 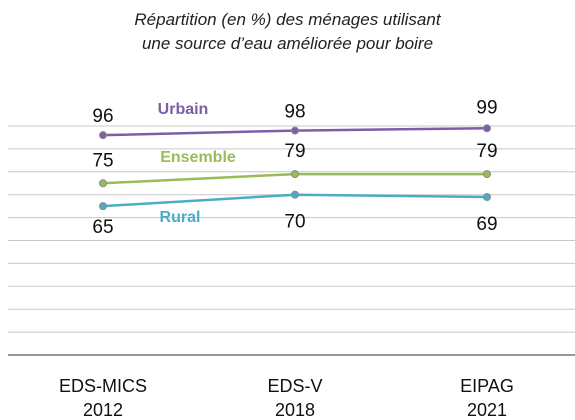 I want to click on data-label: 69, so click(x=486, y=224).